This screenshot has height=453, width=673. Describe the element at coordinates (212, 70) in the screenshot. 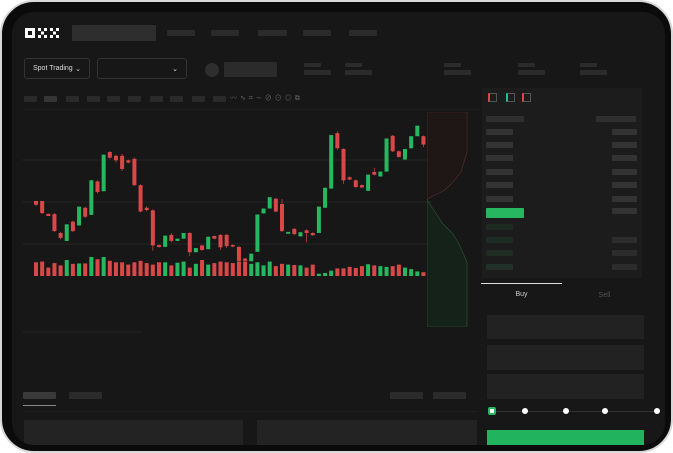

I see `coin-icon` at that location.